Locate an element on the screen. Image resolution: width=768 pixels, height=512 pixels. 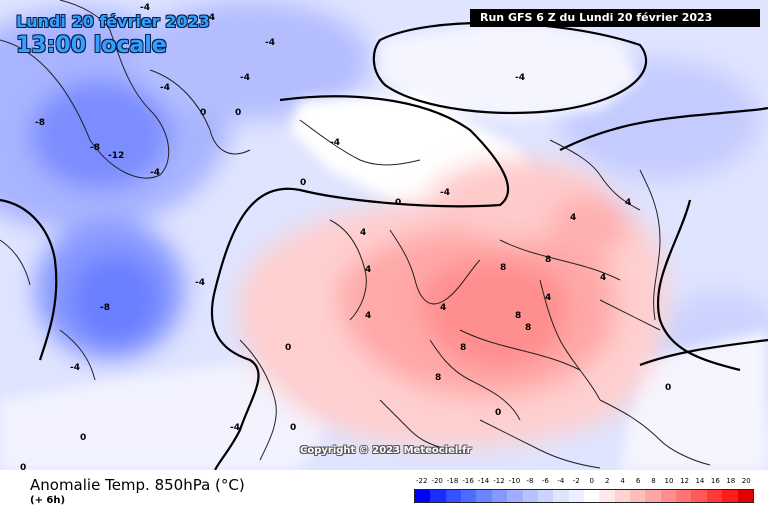
legend-tick-label: 10 is located at coordinates (669, 481).